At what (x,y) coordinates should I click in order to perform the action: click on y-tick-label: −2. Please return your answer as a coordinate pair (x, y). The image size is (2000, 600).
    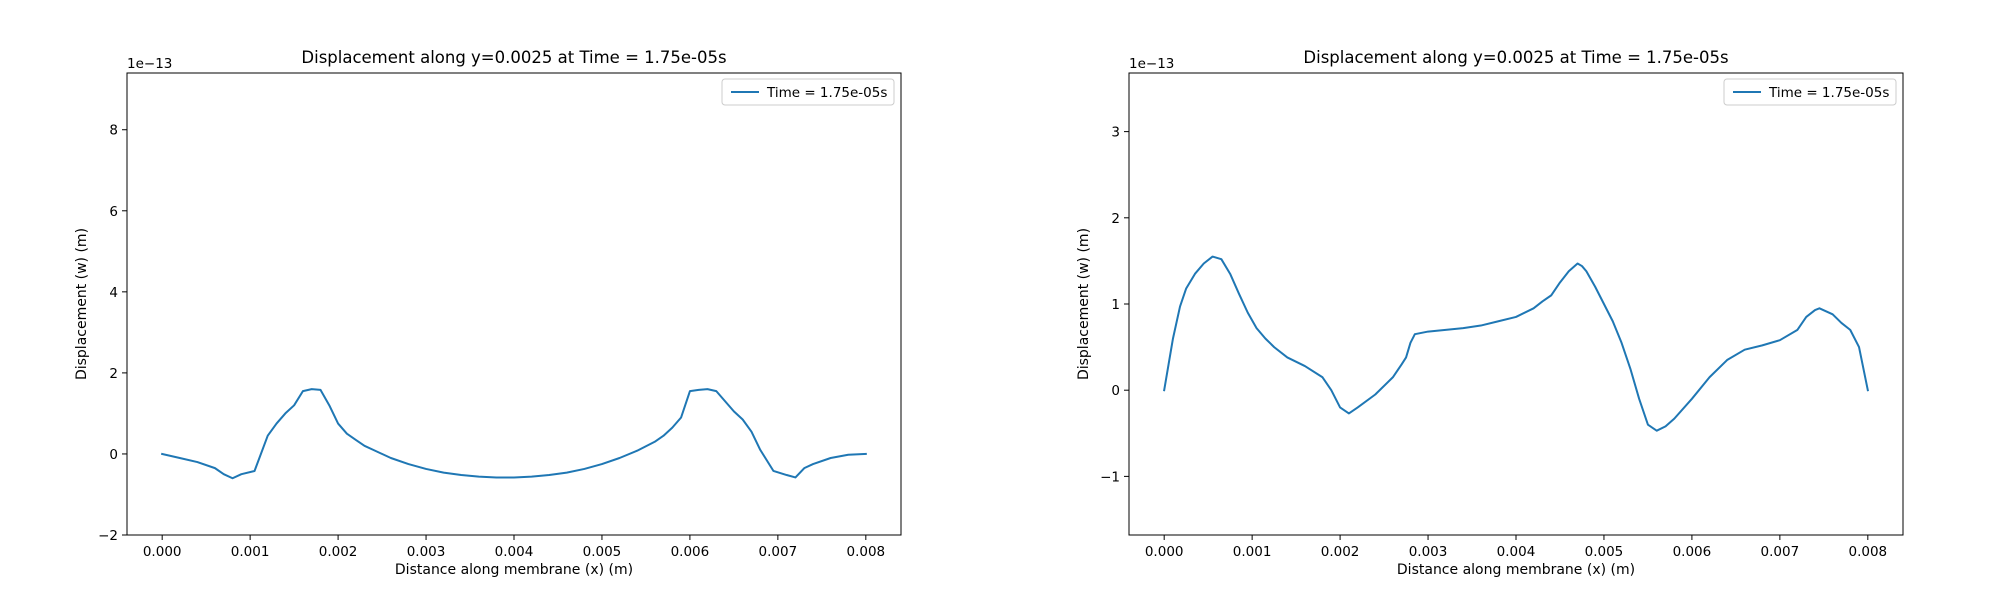
    Looking at the image, I should click on (108, 536).